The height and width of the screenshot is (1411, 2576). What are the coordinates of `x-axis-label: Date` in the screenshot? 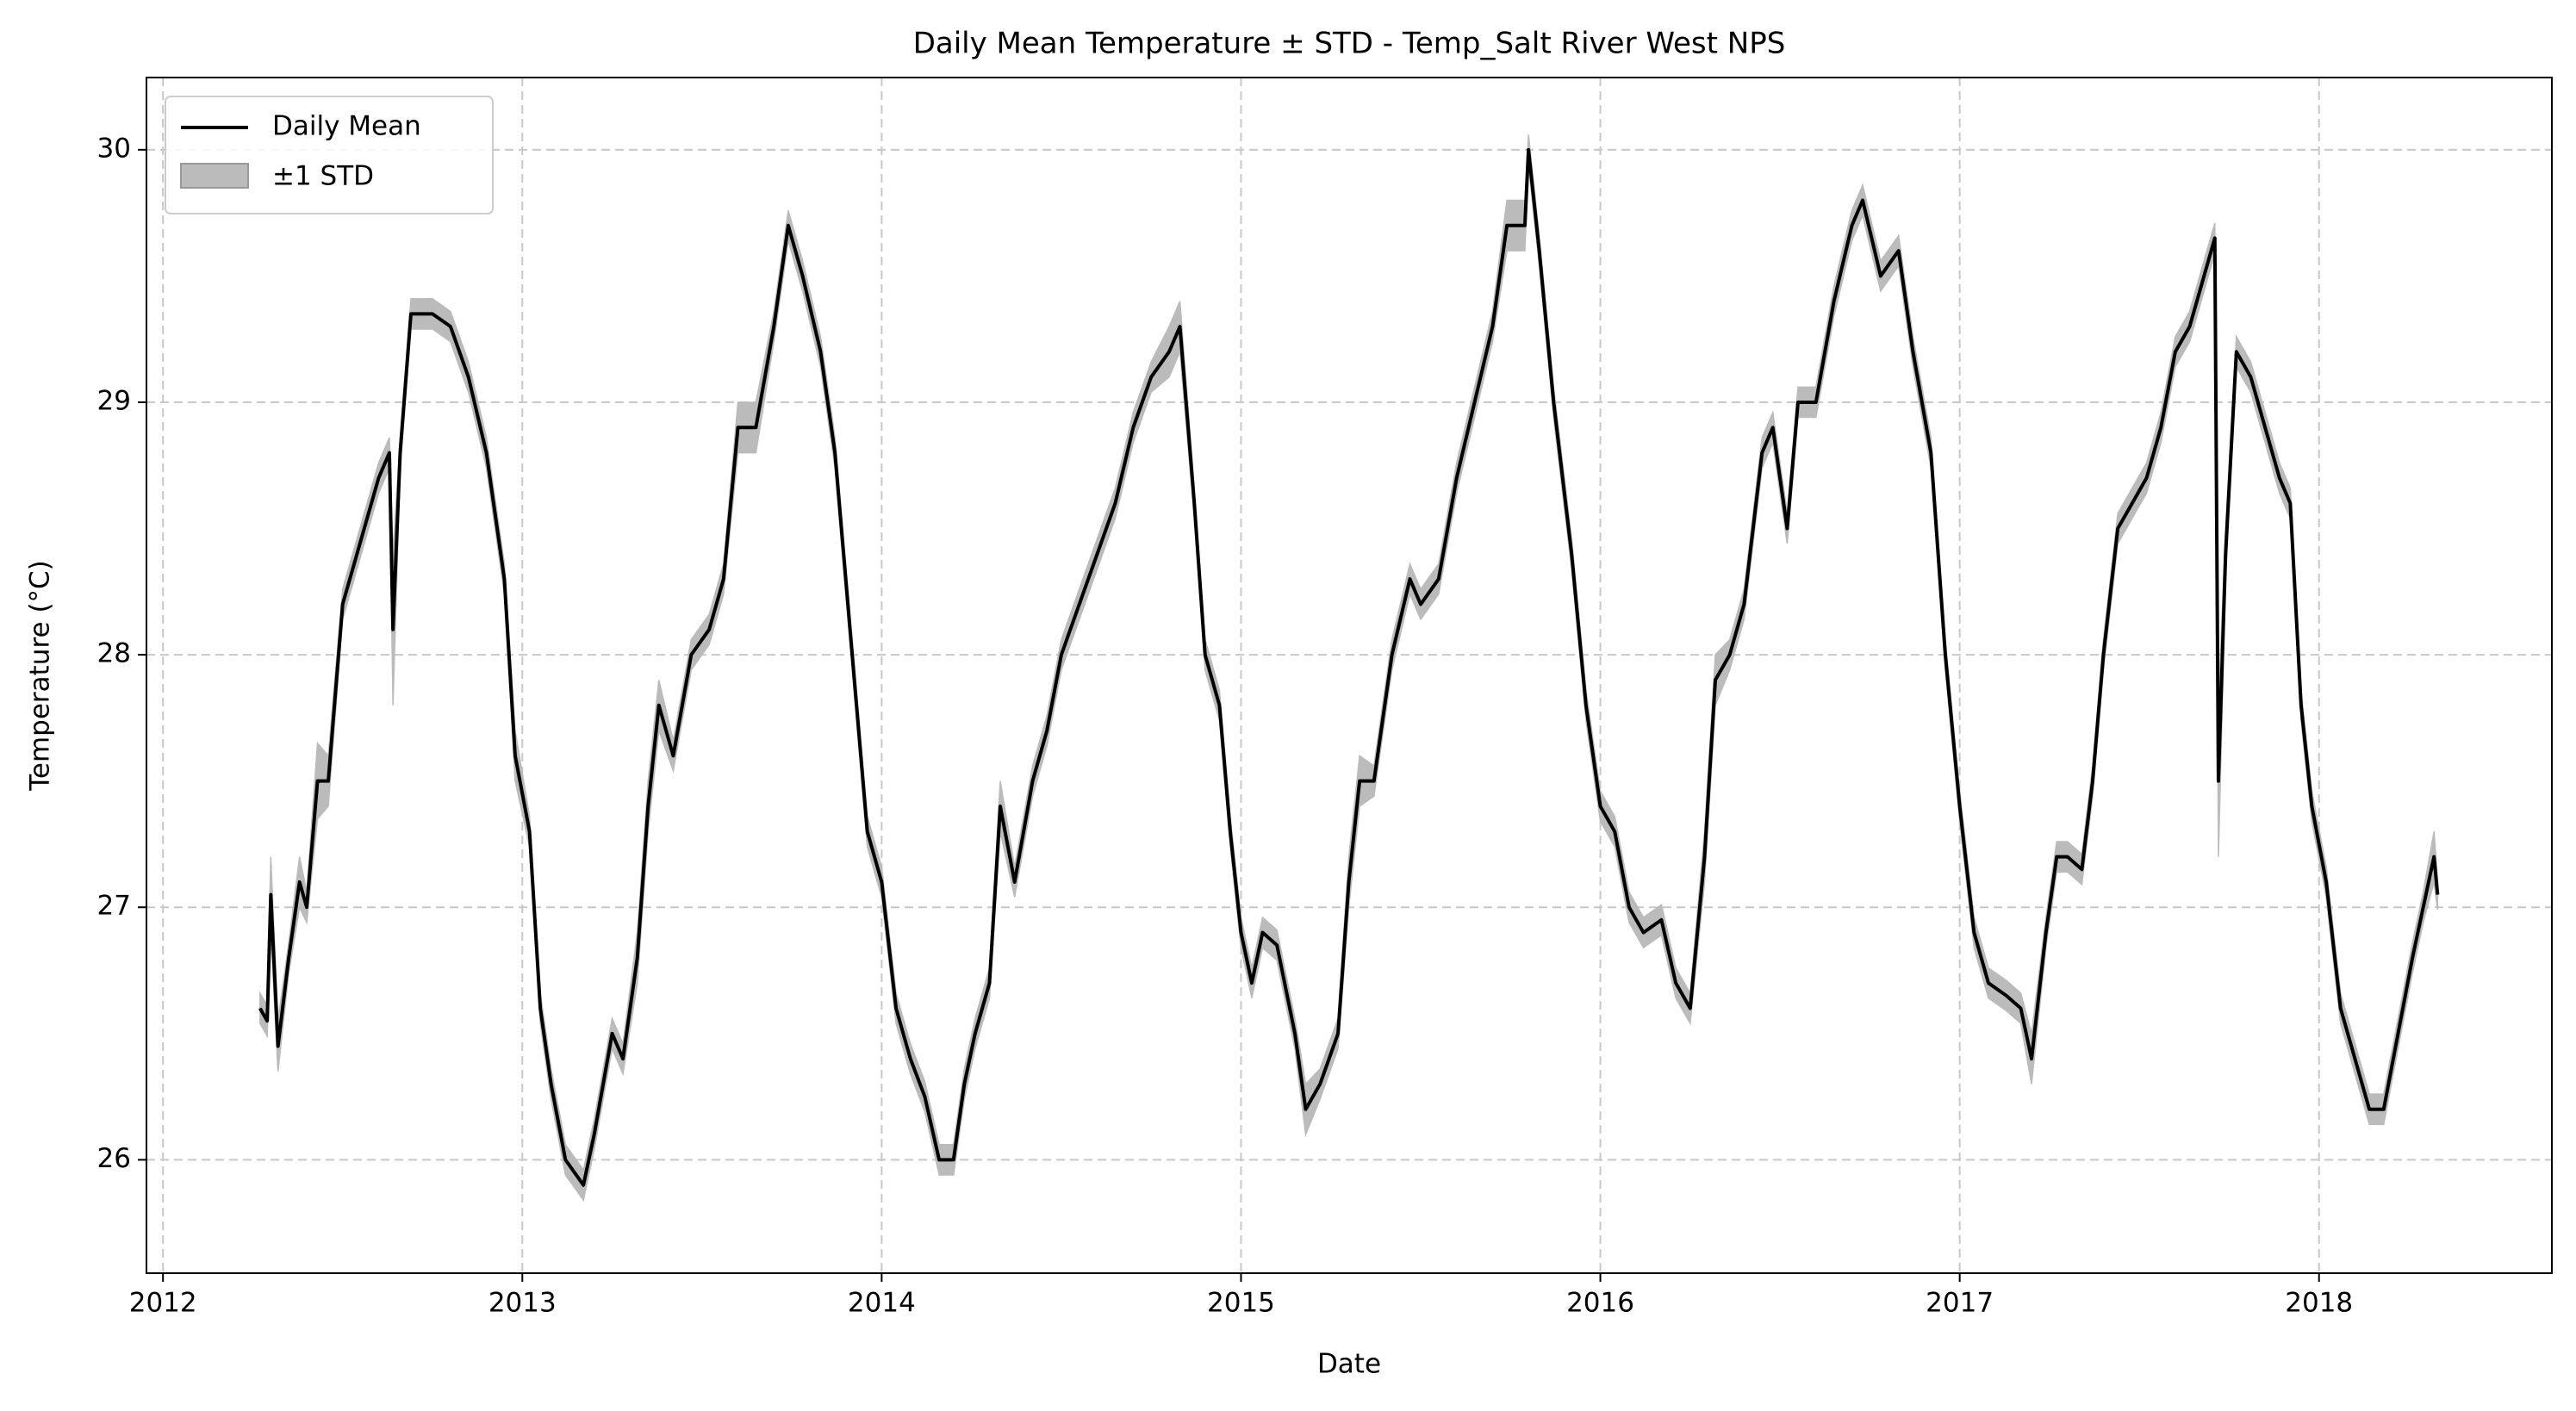 It's located at (1349, 1364).